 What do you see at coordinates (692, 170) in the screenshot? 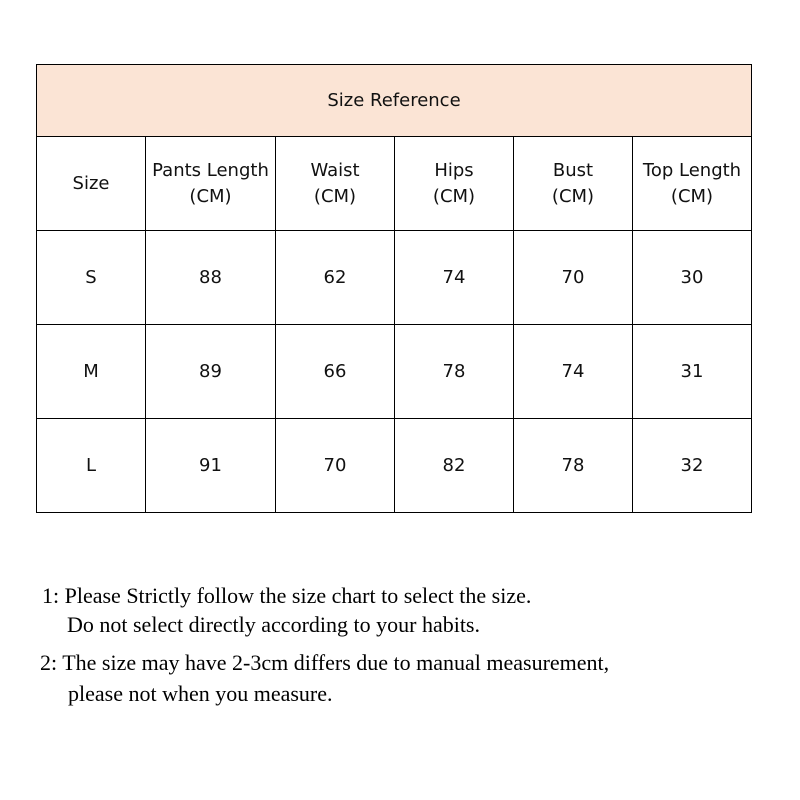
I see `header-label: Top Length` at bounding box center [692, 170].